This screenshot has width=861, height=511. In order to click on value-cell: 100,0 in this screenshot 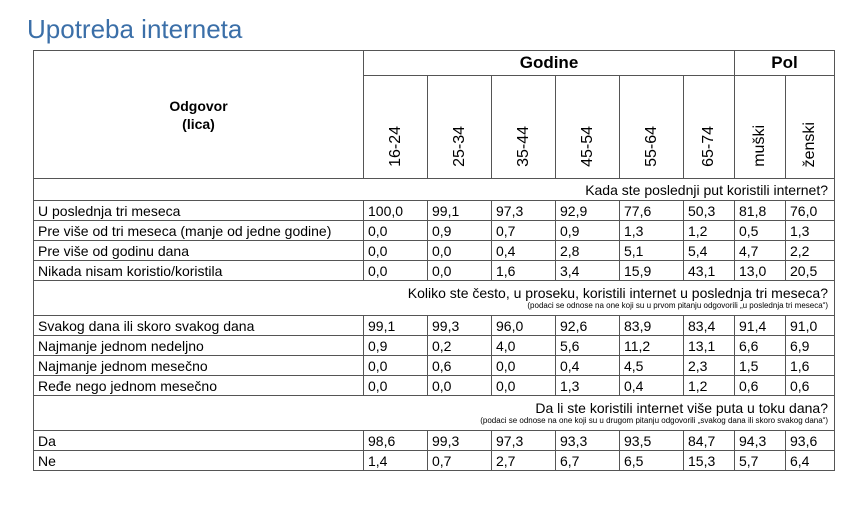, I will do `click(395, 210)`.